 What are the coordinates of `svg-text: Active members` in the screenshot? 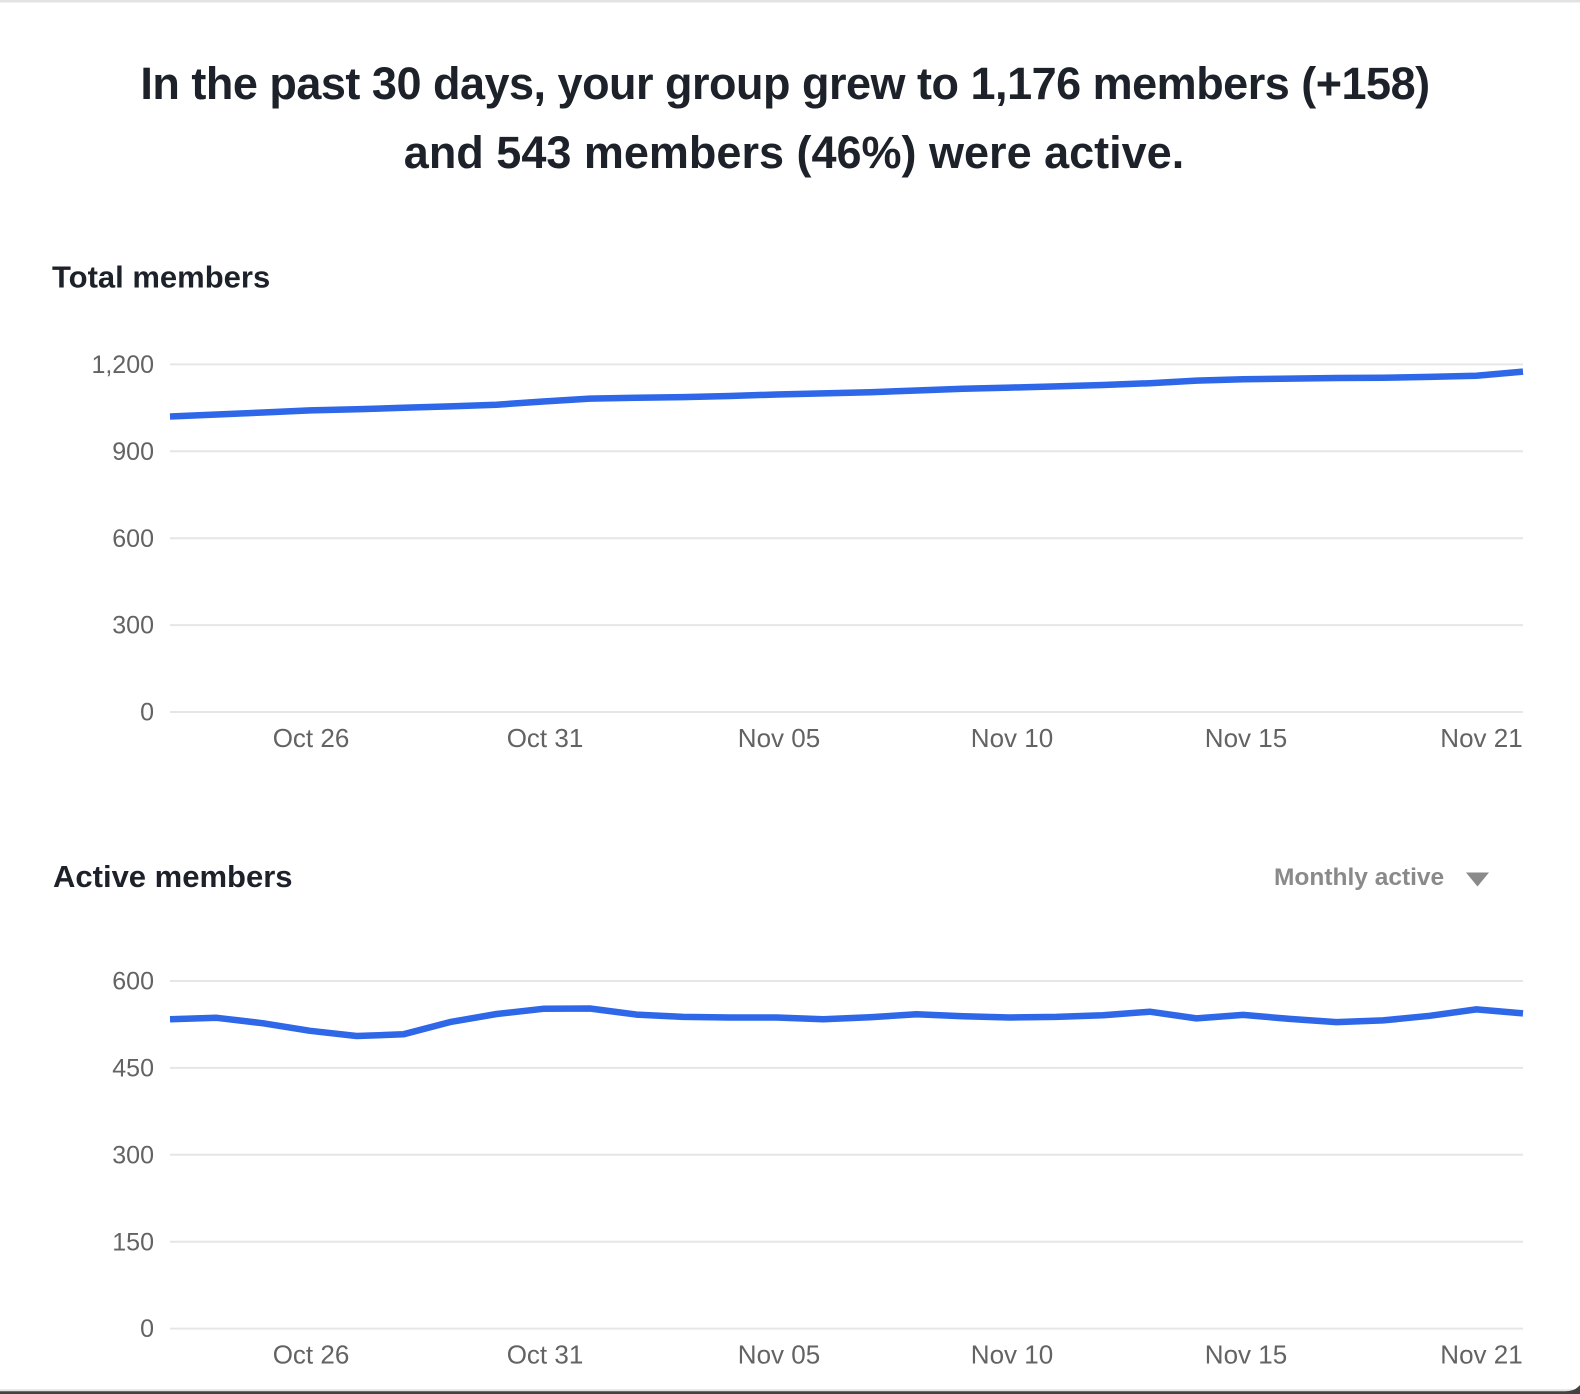 It's located at (173, 876).